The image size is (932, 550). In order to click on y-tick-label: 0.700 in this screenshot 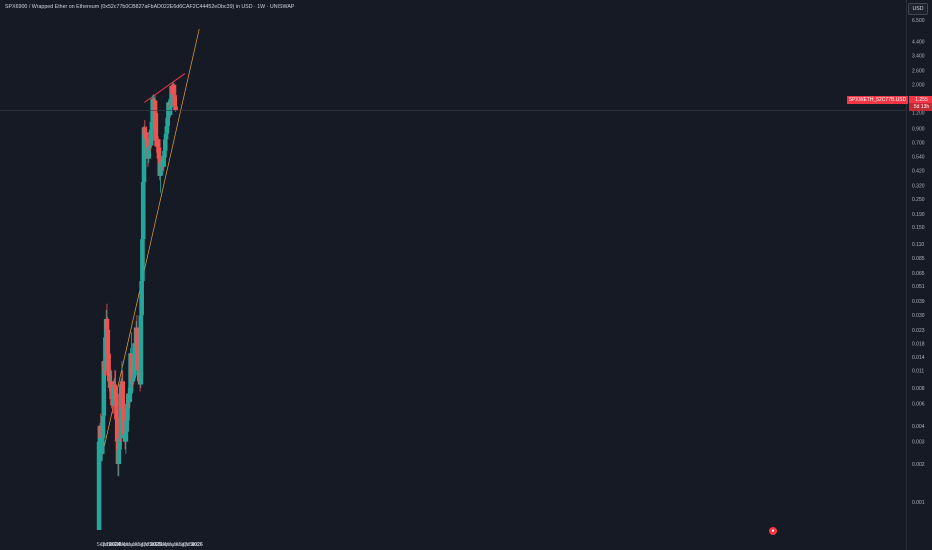, I will do `click(918, 143)`.